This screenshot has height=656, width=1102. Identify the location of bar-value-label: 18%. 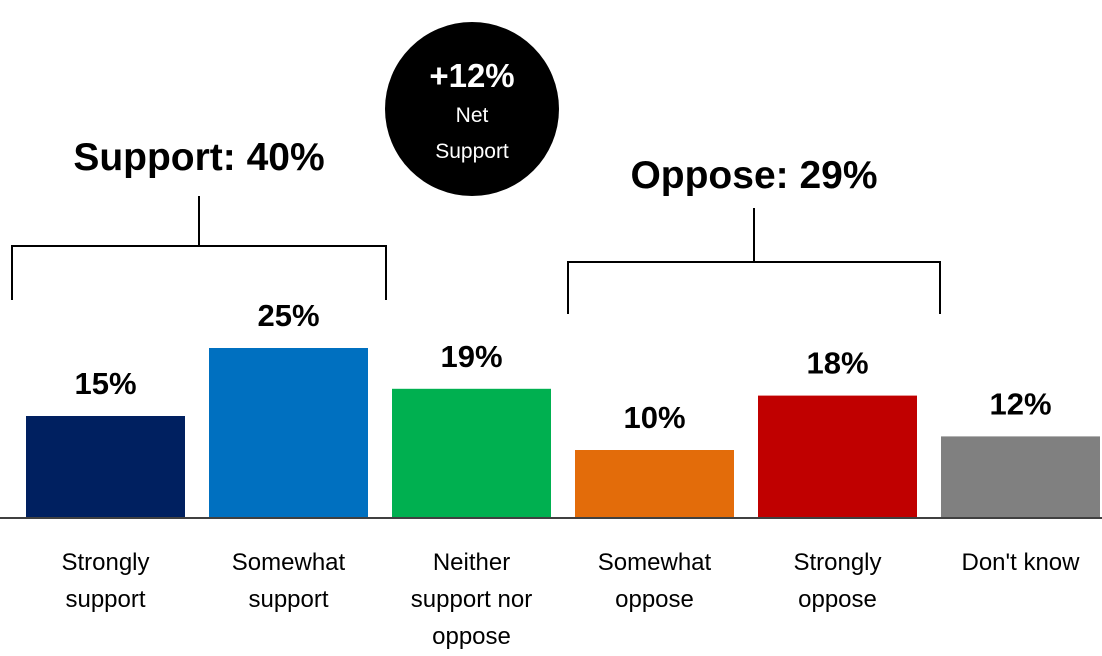
(837, 363).